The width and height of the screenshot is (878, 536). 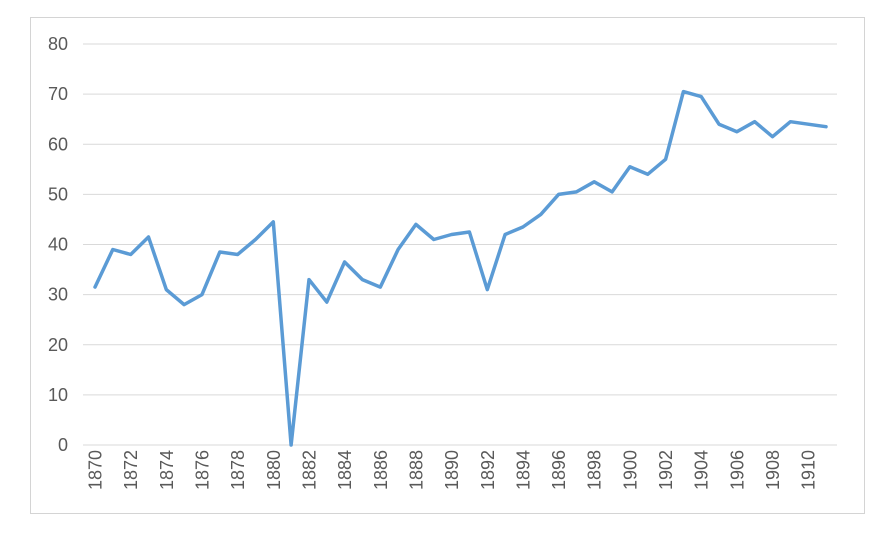 What do you see at coordinates (666, 470) in the screenshot?
I see `x-tick-label: 1902` at bounding box center [666, 470].